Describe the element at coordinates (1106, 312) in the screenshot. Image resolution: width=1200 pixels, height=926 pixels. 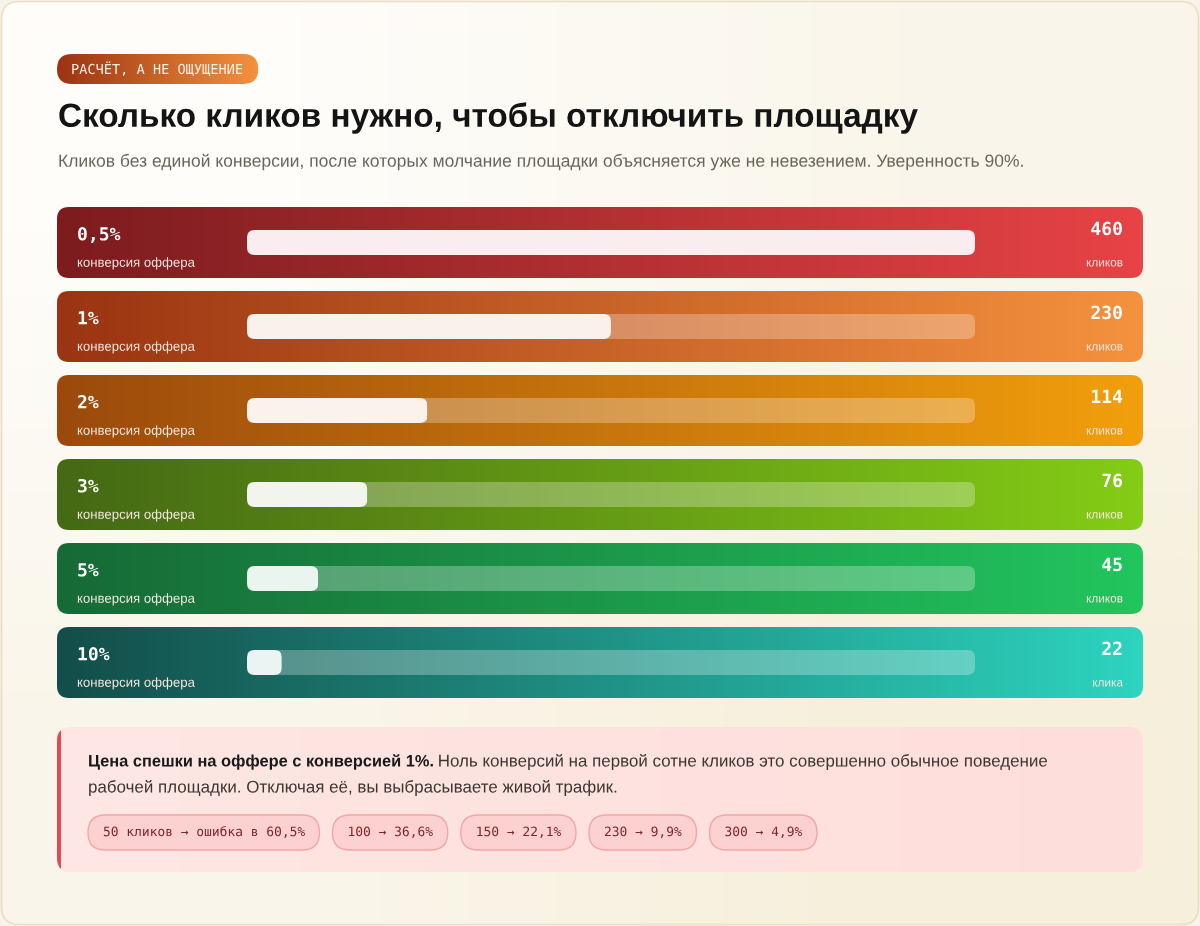
I see `data-label: 230` at that location.